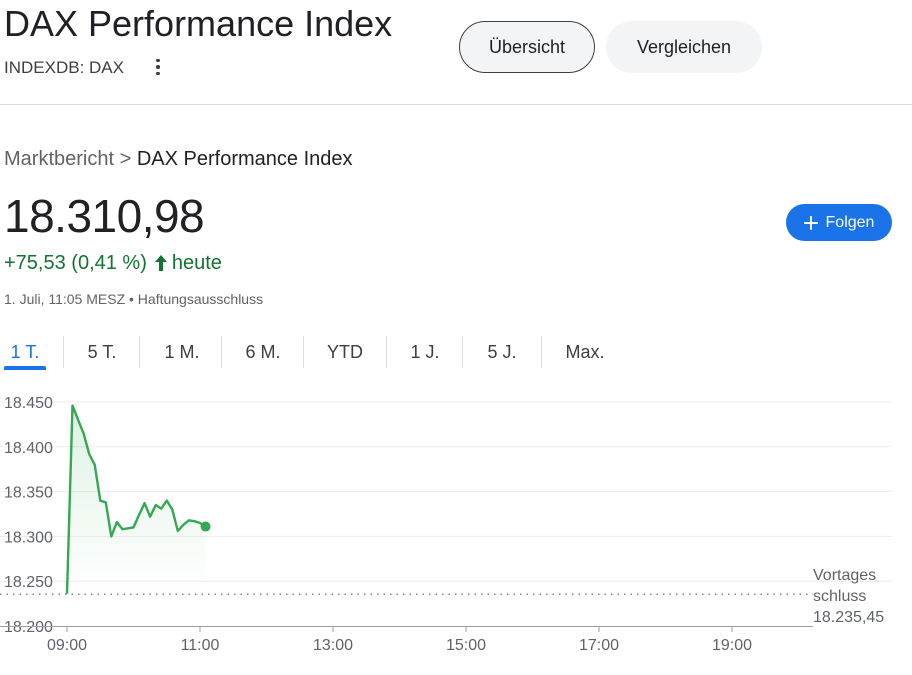  What do you see at coordinates (28, 493) in the screenshot?
I see `y-tick-label: 18.350` at bounding box center [28, 493].